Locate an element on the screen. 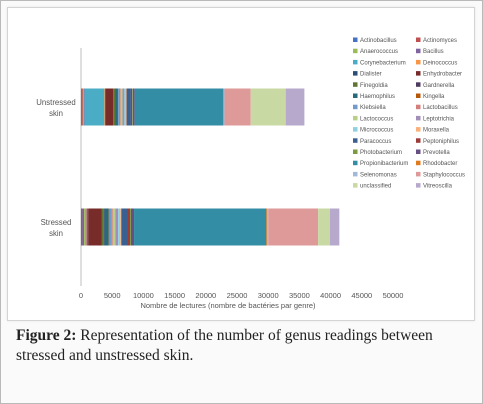  legend-label: Micrococcus is located at coordinates (376, 131).